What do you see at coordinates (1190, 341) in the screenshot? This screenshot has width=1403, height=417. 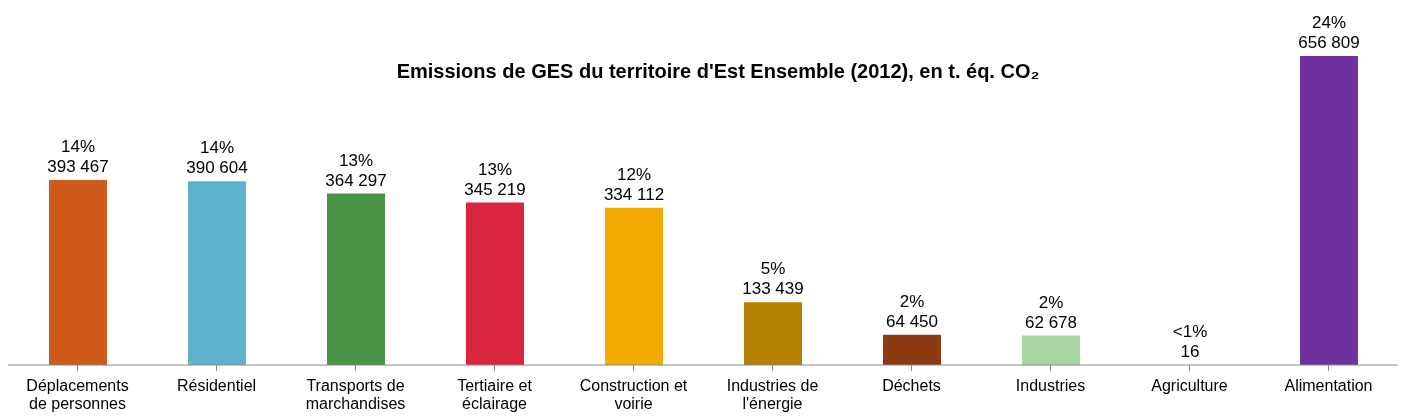 I see `data-label: <1% 16` at bounding box center [1190, 341].